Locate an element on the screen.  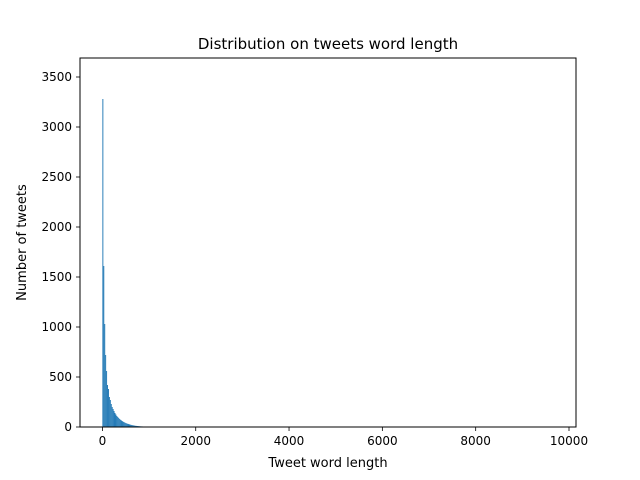
x-tick-label: 2000 is located at coordinates (195, 441).